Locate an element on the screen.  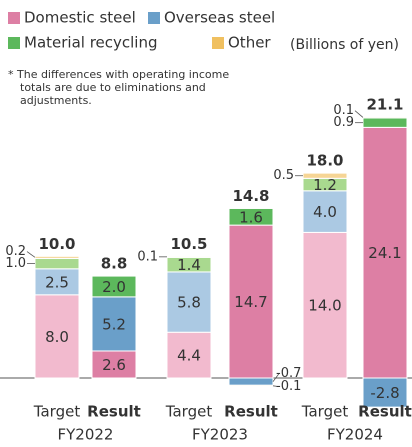
value-label: 4.0 is located at coordinates (325, 212).